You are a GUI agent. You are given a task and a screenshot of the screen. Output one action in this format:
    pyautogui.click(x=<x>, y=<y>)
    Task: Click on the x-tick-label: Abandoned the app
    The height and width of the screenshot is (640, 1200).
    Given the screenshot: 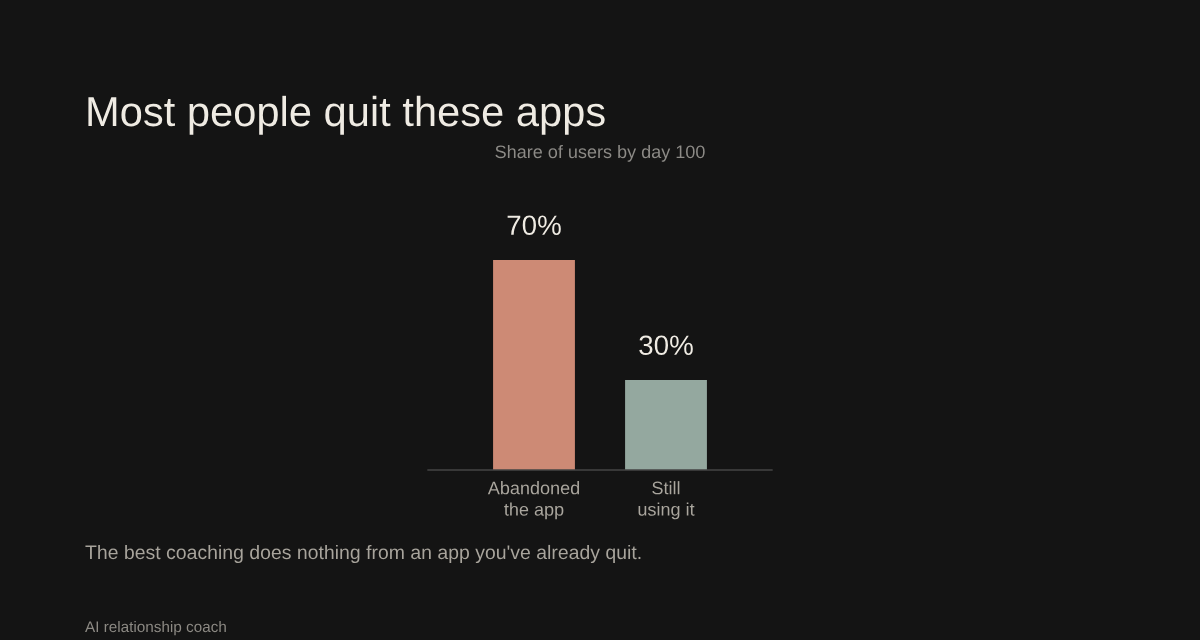 What is the action you would take?
    pyautogui.click(x=533, y=500)
    